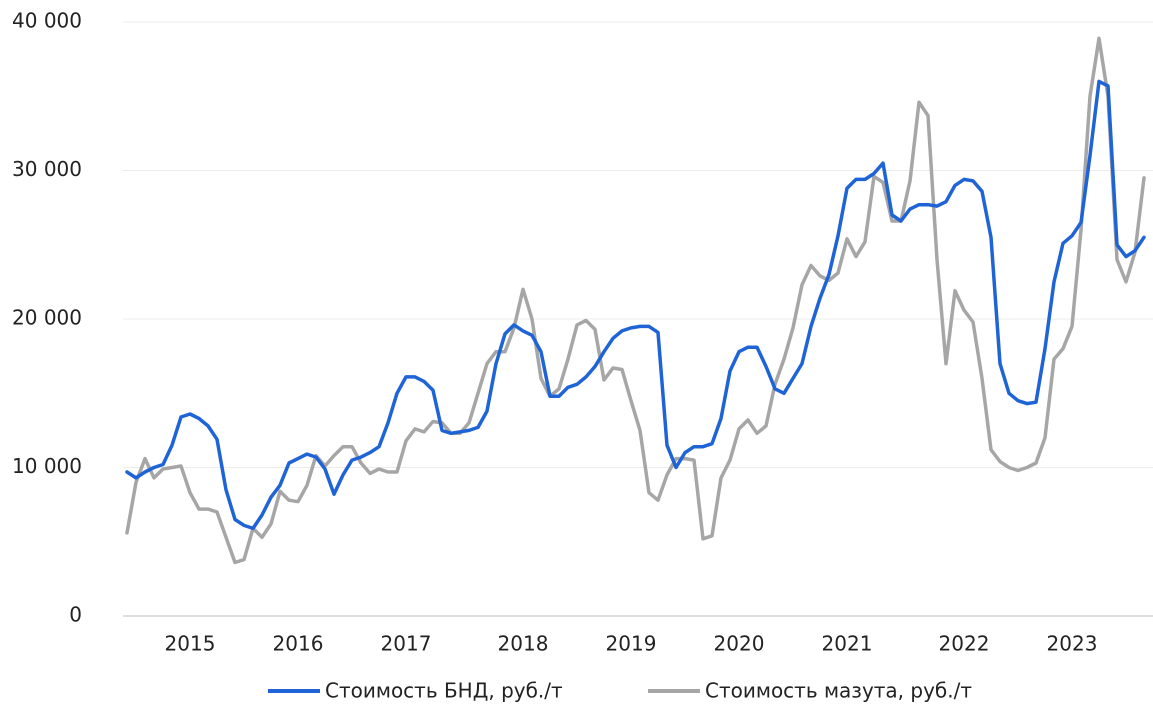 The width and height of the screenshot is (1153, 710). Describe the element at coordinates (47, 466) in the screenshot. I see `y-tick-label: 10 000` at that location.